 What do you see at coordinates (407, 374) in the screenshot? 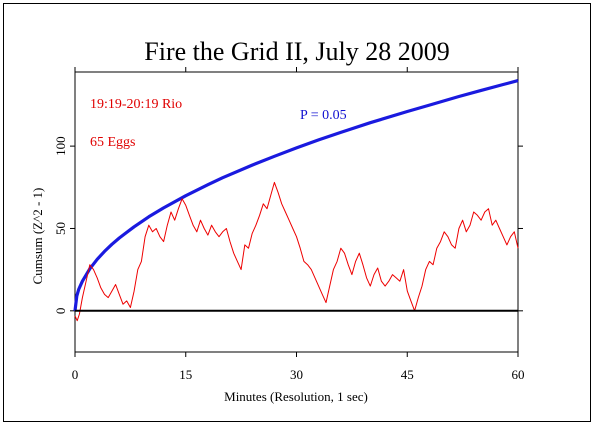
I see `x-tick-label: 45` at bounding box center [407, 374].